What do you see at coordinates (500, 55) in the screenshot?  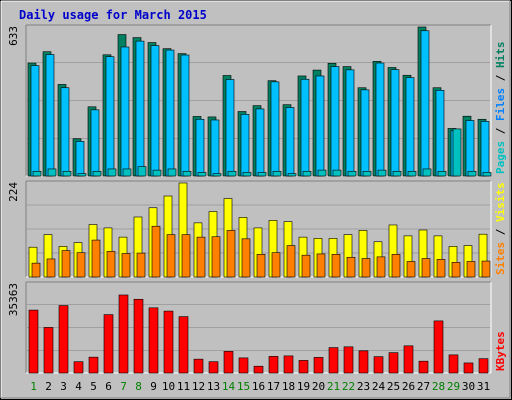 I see `legend-item-hits: Hits` at bounding box center [500, 55].